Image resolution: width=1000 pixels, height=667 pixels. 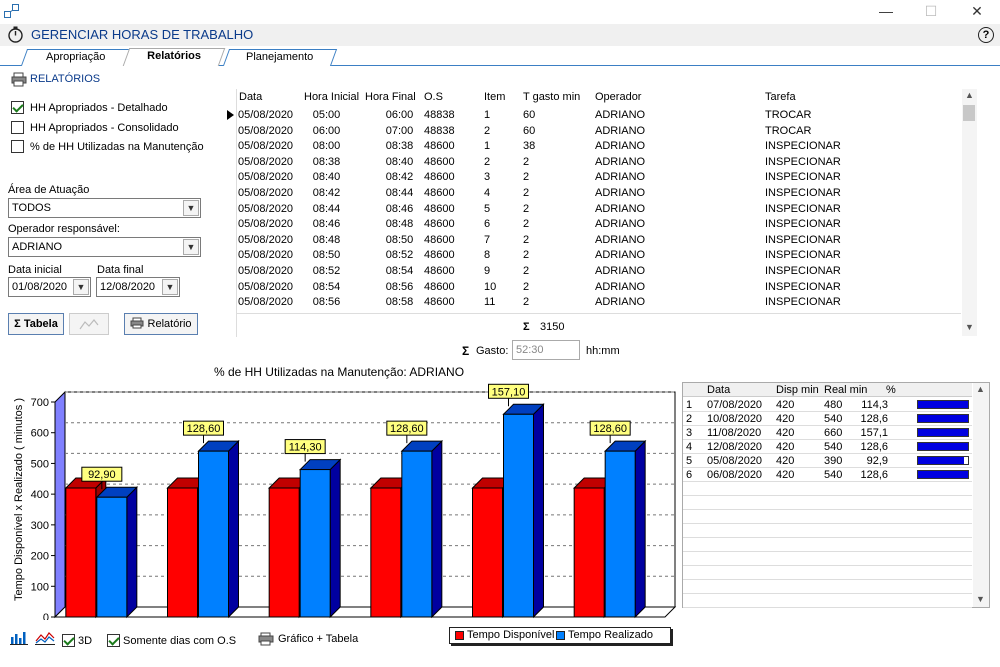 I want to click on summary-header, so click(x=827, y=390).